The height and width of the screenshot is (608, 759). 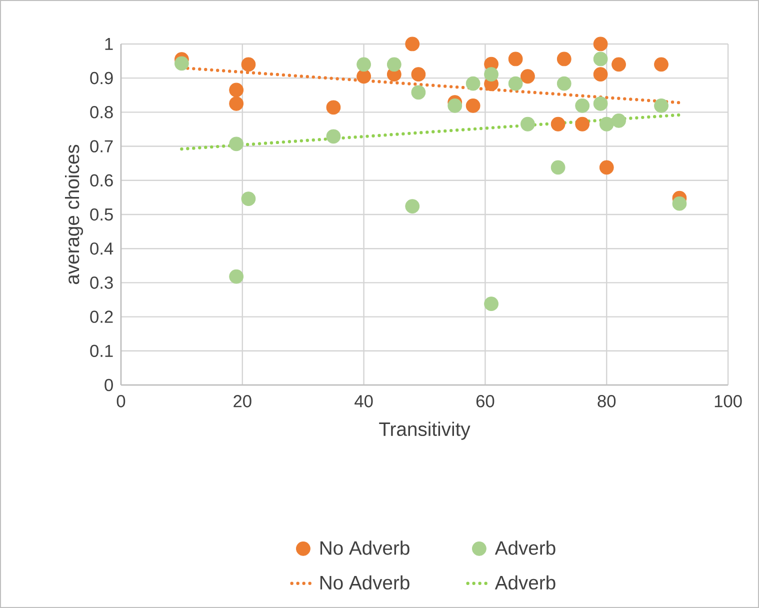 What do you see at coordinates (728, 401) in the screenshot?
I see `x-tick-label: 100` at bounding box center [728, 401].